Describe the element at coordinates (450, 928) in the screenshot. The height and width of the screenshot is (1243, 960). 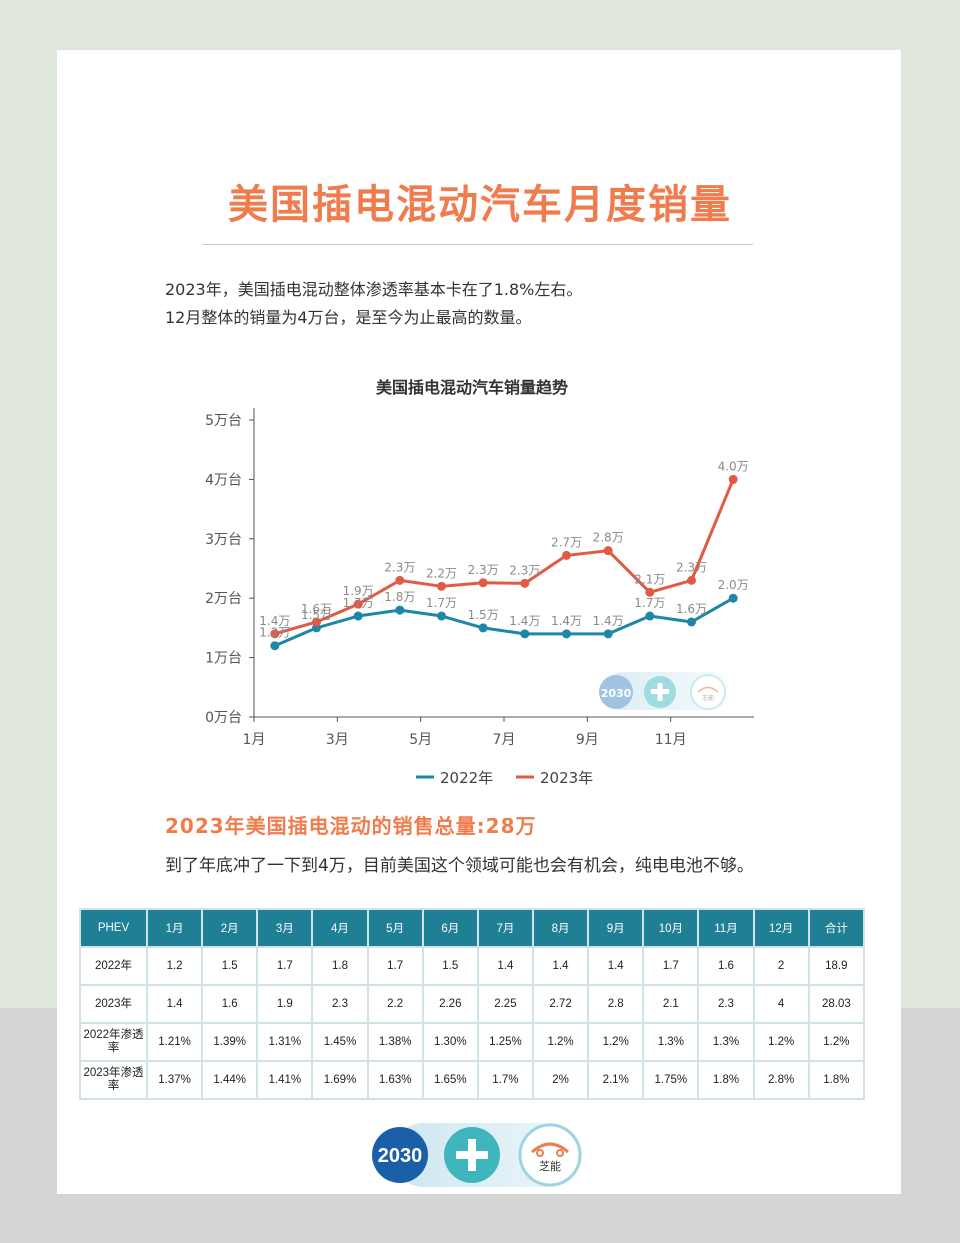
I see `table-header-cell: 6月` at that location.